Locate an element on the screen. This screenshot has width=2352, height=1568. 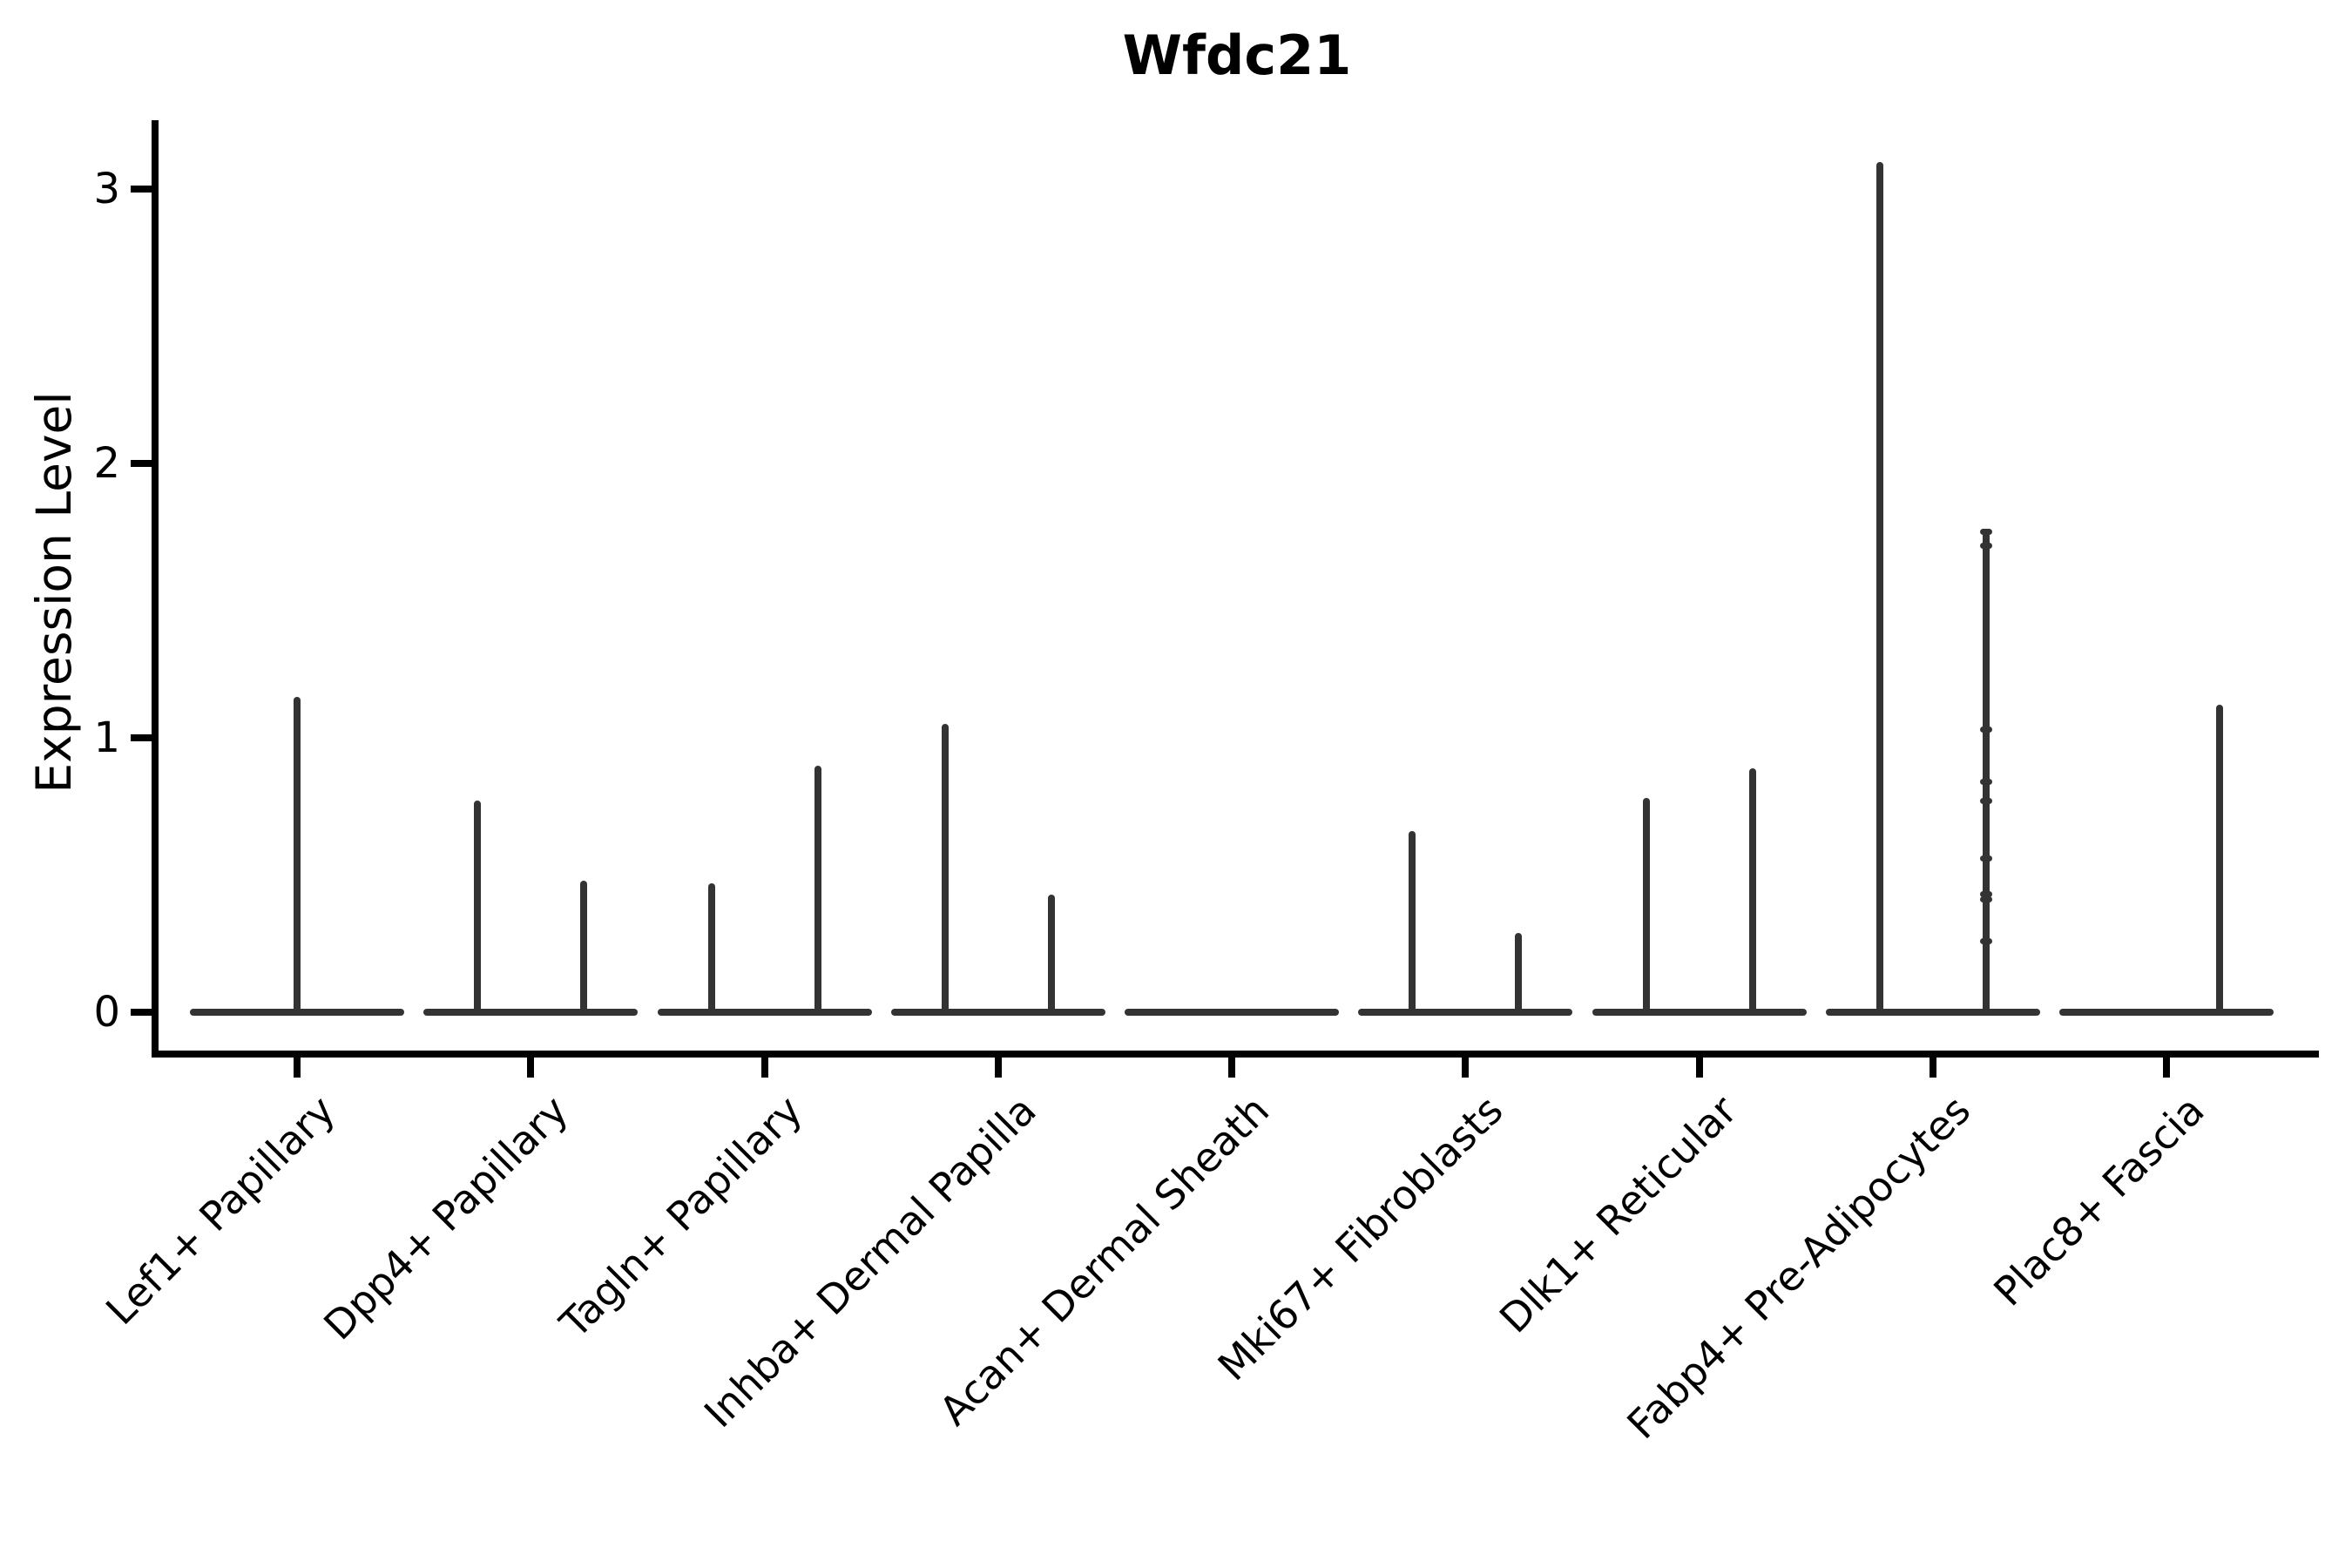
y-tick-label: 3 is located at coordinates (106, 189).